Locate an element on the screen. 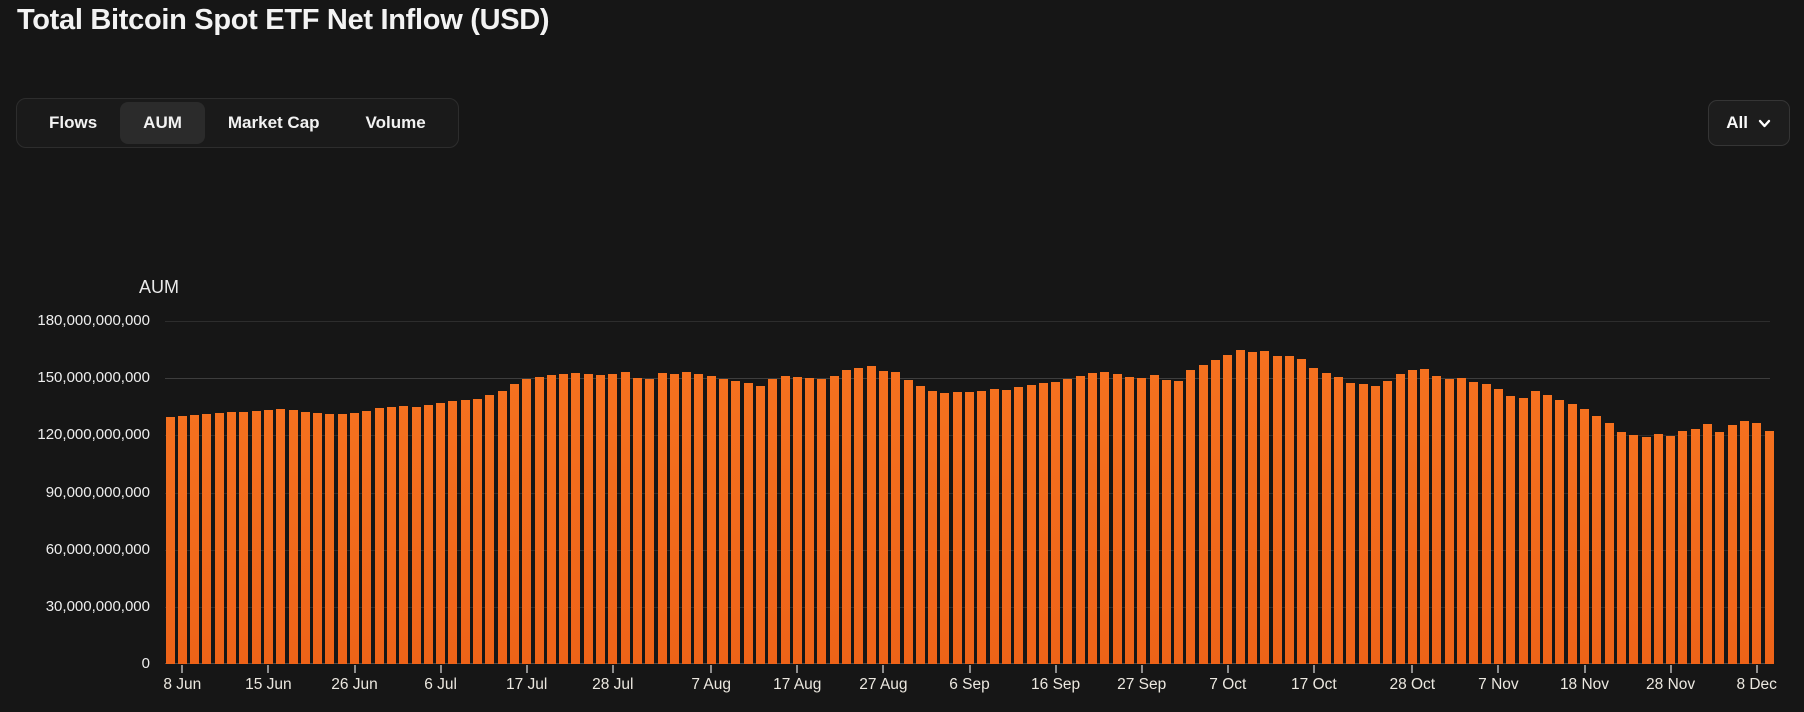 Image resolution: width=1804 pixels, height=712 pixels. x-tick-label: 17 Jul is located at coordinates (527, 684).